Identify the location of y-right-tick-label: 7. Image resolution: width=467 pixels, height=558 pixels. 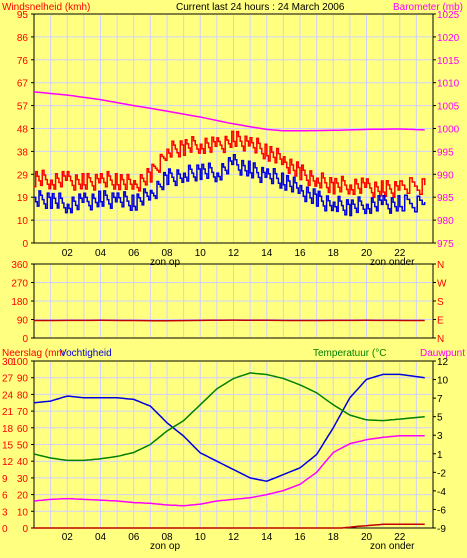
(440, 399).